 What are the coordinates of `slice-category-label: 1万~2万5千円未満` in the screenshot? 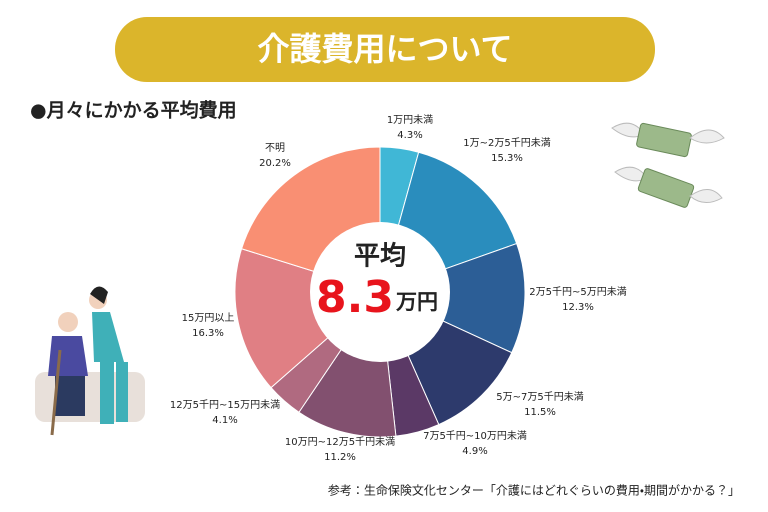 It's located at (506, 143).